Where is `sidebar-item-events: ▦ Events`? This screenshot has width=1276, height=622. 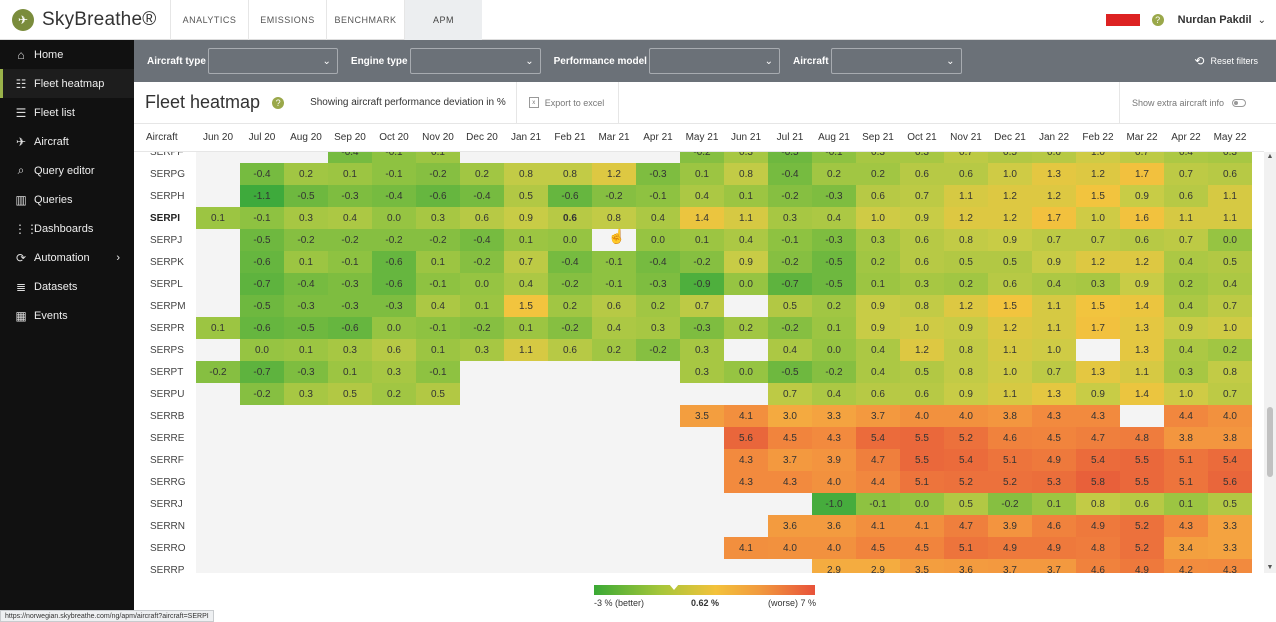 sidebar-item-events: ▦ Events is located at coordinates (67, 315).